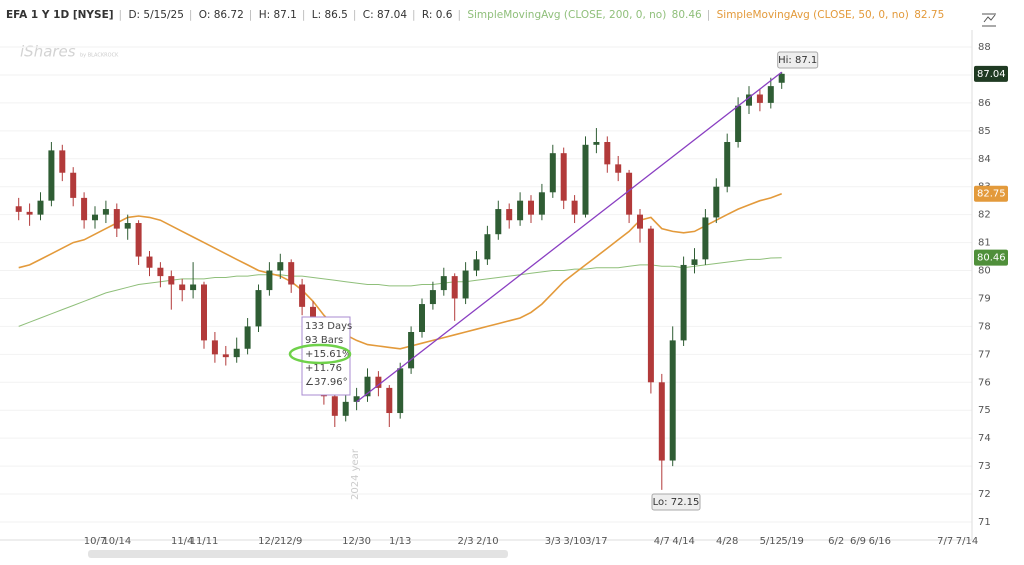  Describe the element at coordinates (984, 522) in the screenshot. I see `y-tick-label: 71` at that location.